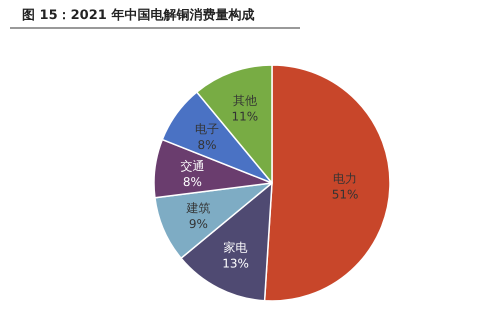 This screenshot has height=333, width=500. I want to click on data-label: 9%, so click(198, 223).